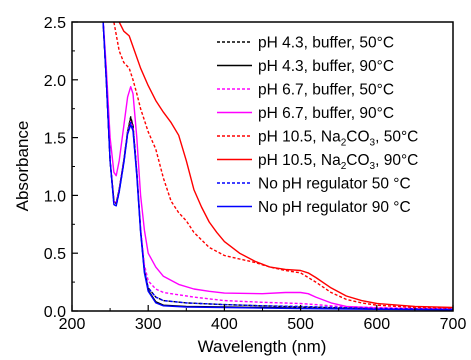  I want to click on legend-label-part: pH 4.3, buffer, 50°C, so click(326, 43).